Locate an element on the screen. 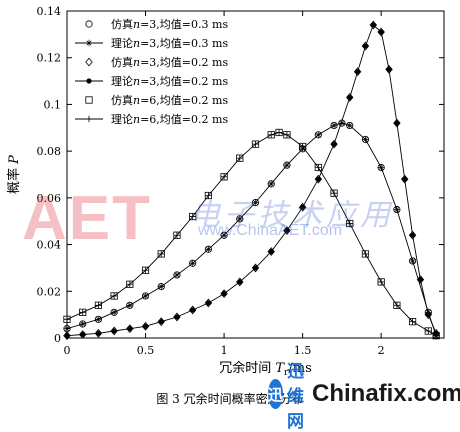  legend-label: 仿真n=3,均值=0.2 ms is located at coordinates (169, 62).